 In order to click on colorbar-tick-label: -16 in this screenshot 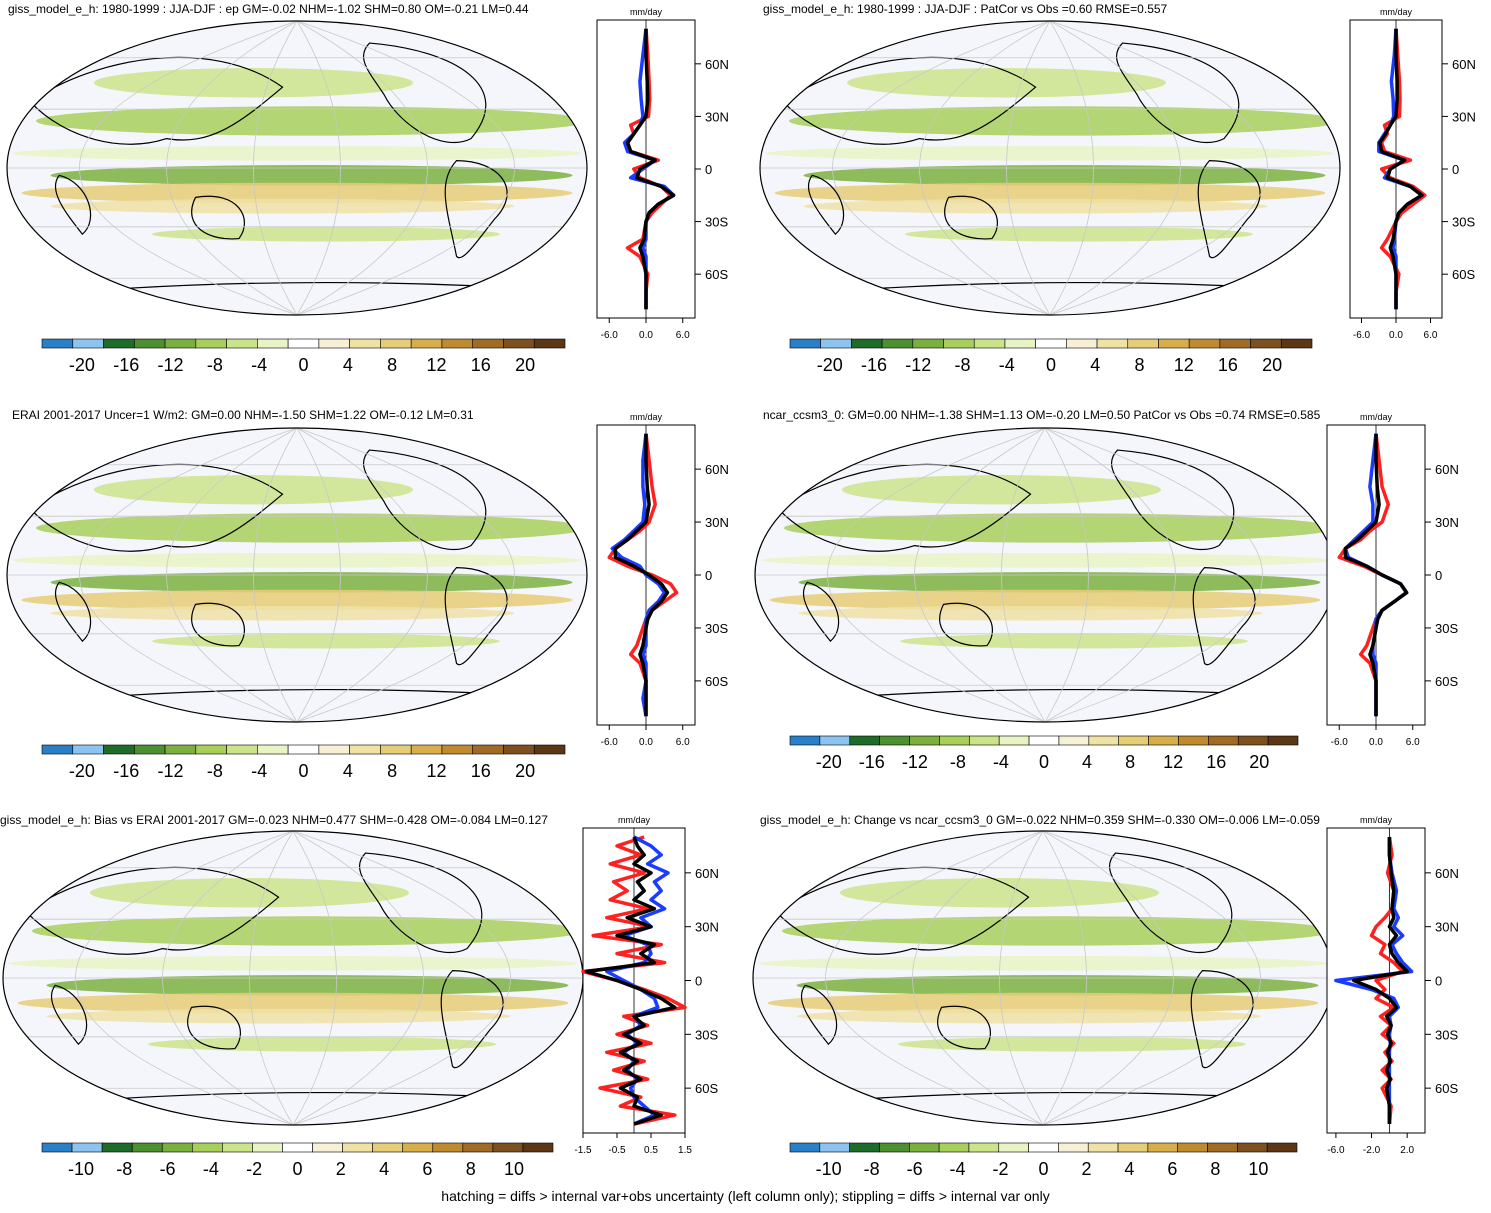, I will do `click(126, 365)`.